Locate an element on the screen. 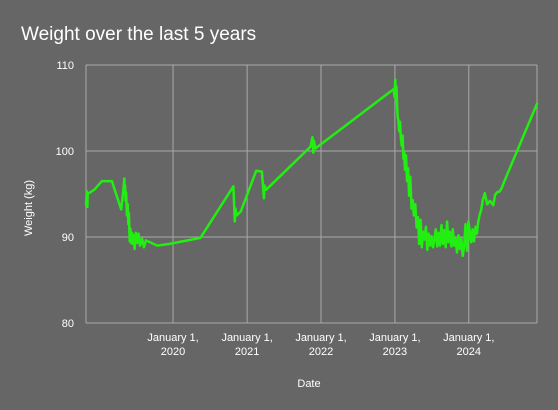 The image size is (558, 410). y-tick-label-80: 80 is located at coordinates (68, 324).